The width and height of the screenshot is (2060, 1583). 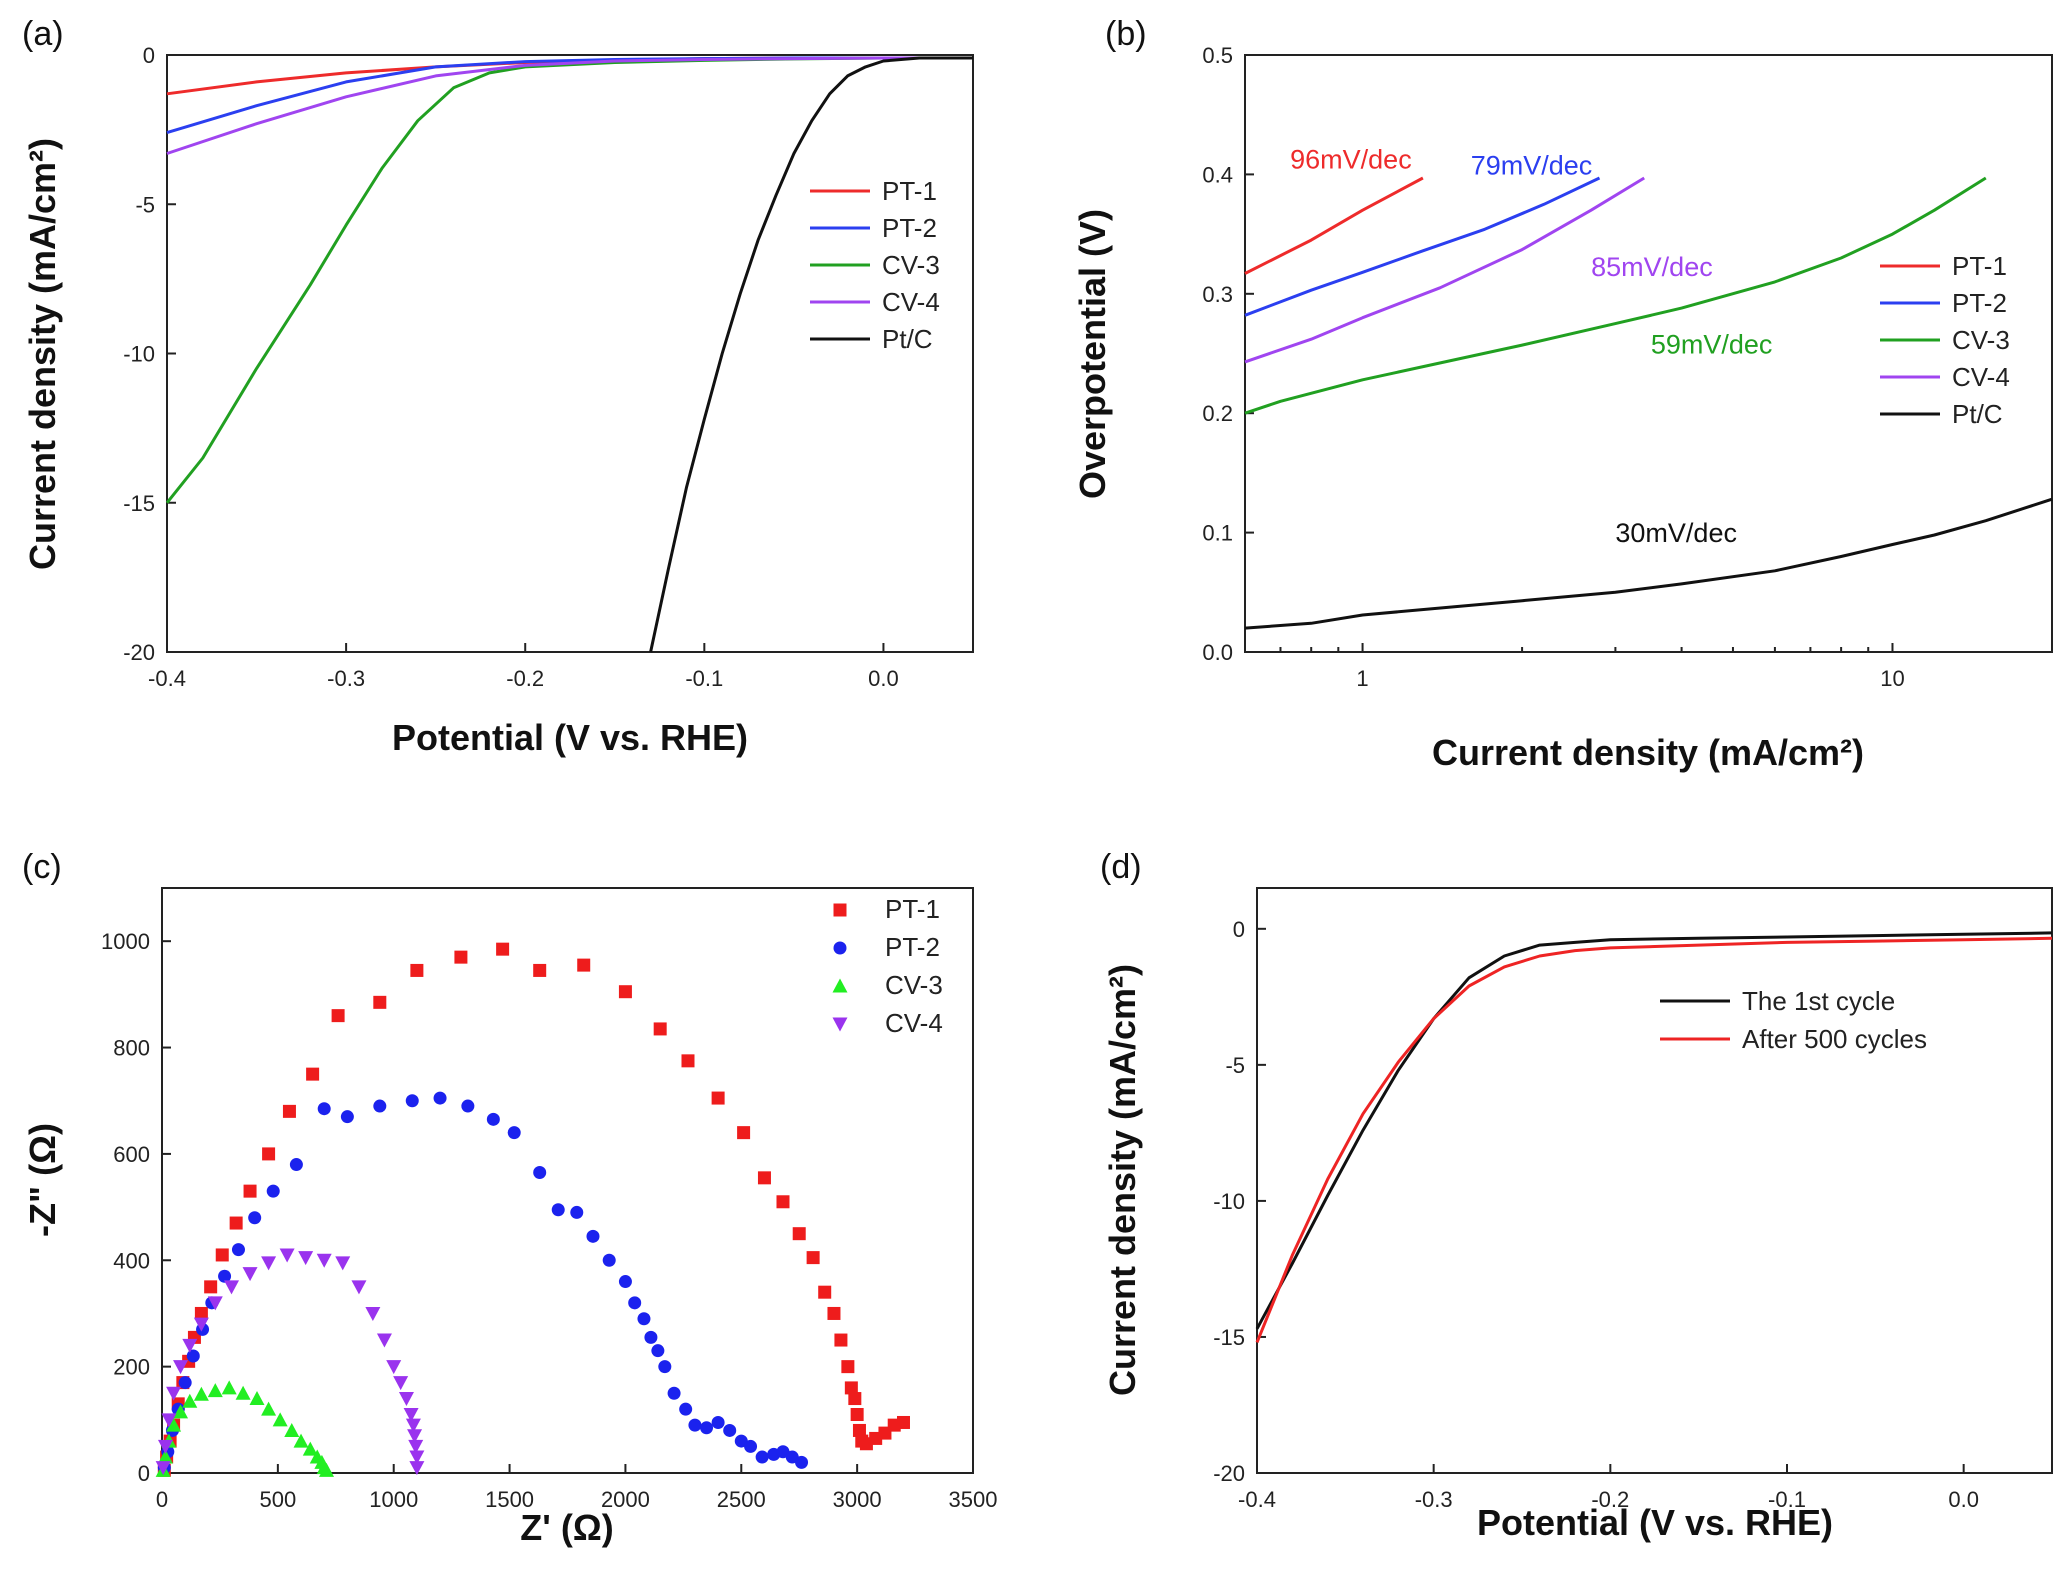 What do you see at coordinates (277, 1499) in the screenshot?
I see `x-tick-label: 500` at bounding box center [277, 1499].